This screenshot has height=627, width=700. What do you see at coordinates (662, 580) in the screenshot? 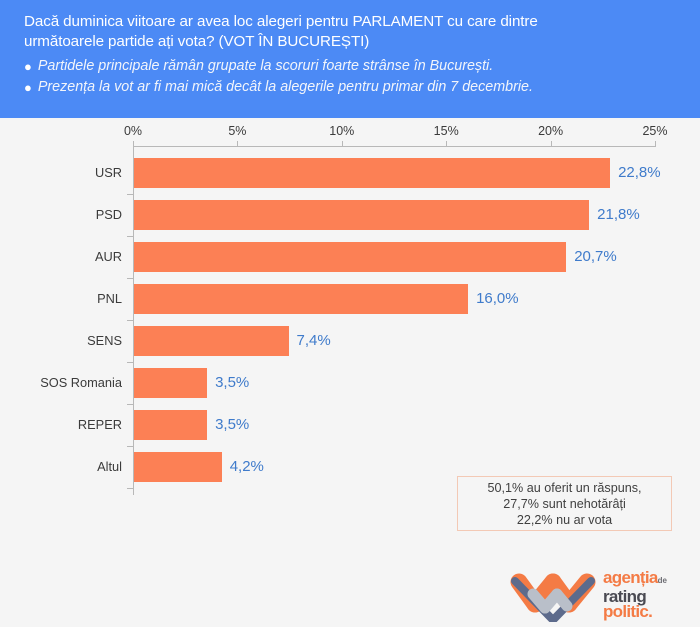
I see `logo-word-de: de` at bounding box center [662, 580].